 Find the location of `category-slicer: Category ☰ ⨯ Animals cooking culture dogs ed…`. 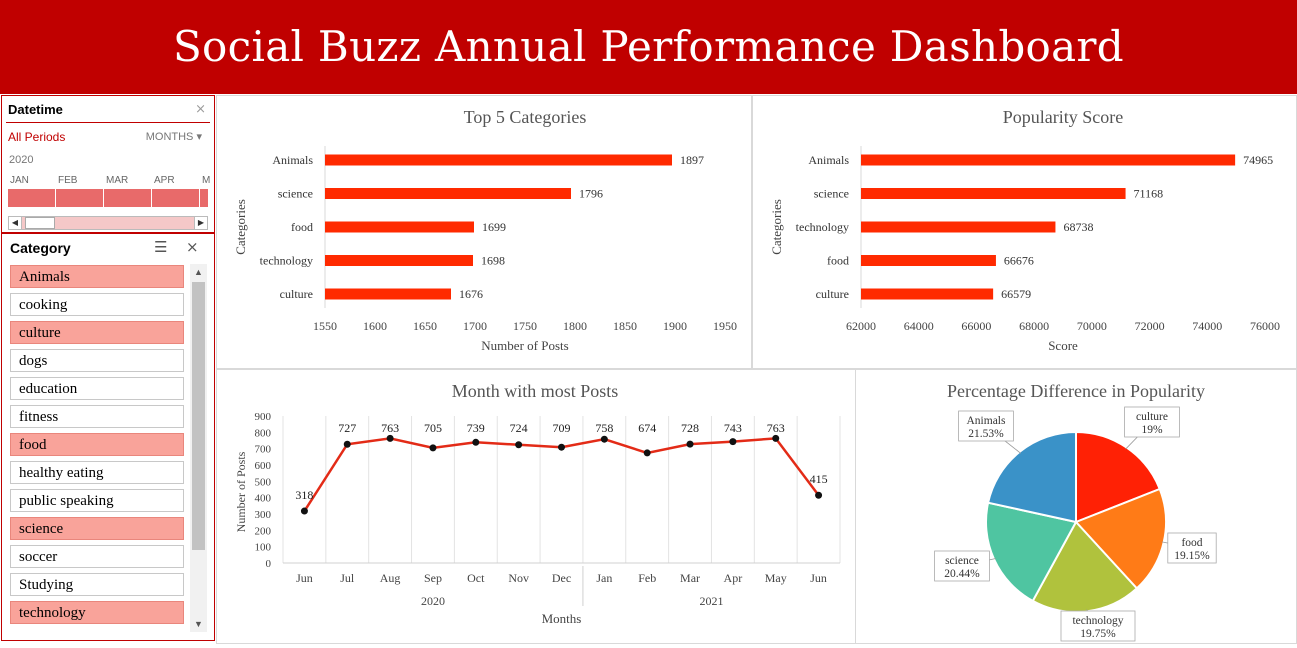

category-slicer: Category ☰ ⨯ Animals cooking culture dogs ed… is located at coordinates (108, 437).